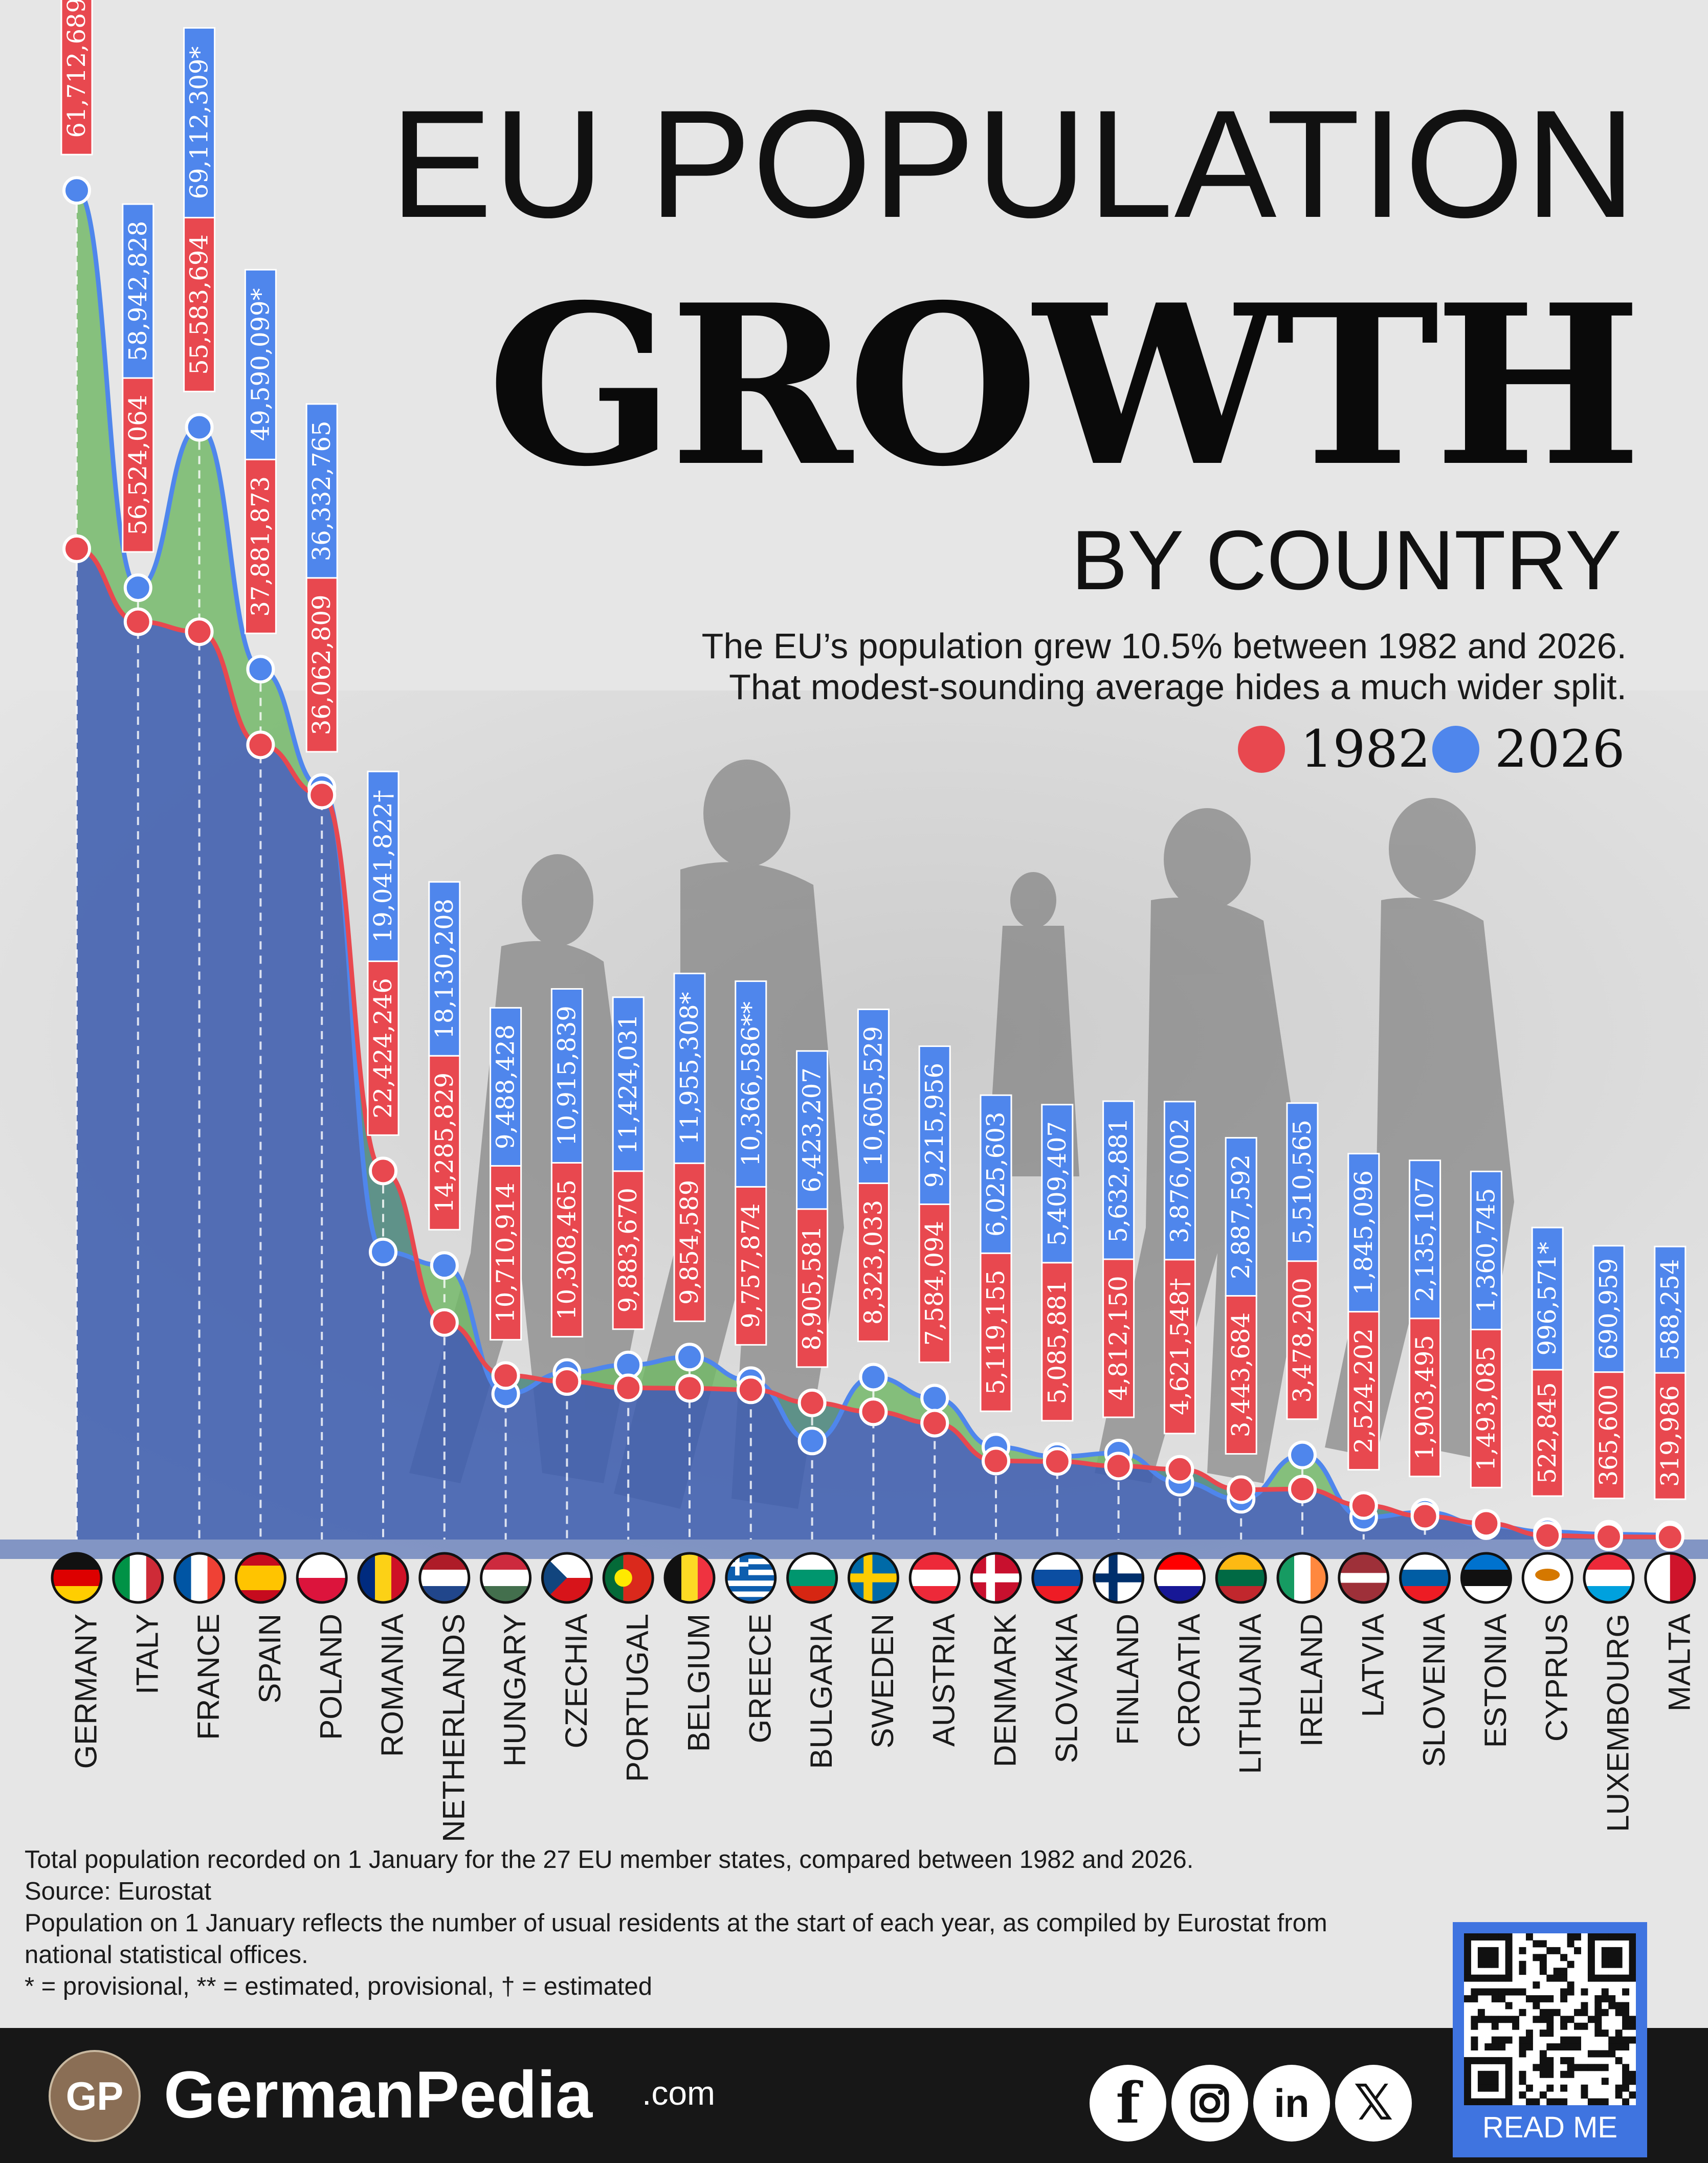  Describe the element at coordinates (1495, 1681) in the screenshot. I see `tick-label-estonia: ESTONIA` at that location.